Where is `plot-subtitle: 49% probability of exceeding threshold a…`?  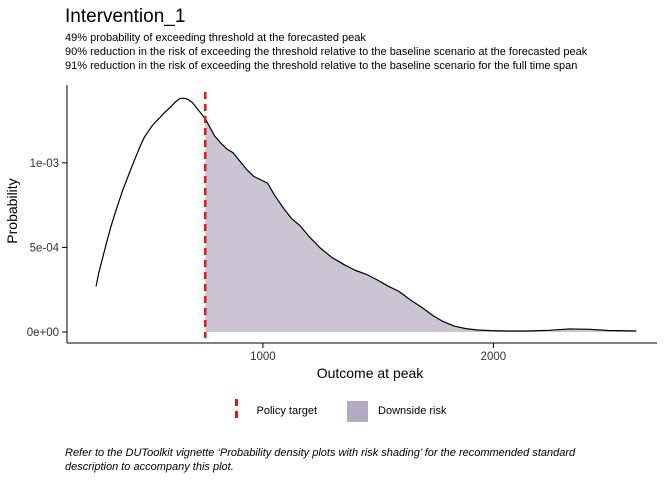 plot-subtitle: 49% probability of exceeding threshold a… is located at coordinates (326, 52).